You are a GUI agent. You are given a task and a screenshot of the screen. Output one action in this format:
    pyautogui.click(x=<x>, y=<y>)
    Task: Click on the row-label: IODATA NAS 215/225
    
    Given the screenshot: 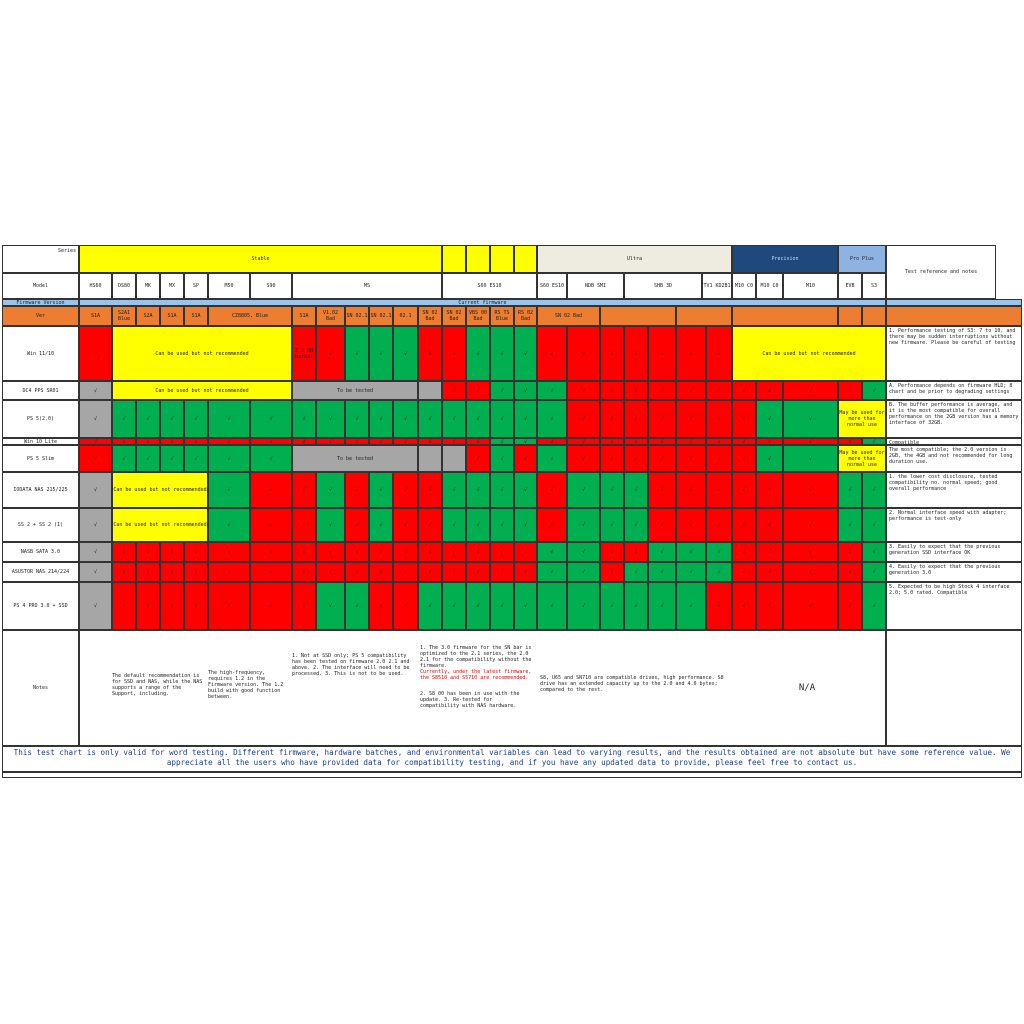 What is the action you would take?
    pyautogui.click(x=40, y=490)
    